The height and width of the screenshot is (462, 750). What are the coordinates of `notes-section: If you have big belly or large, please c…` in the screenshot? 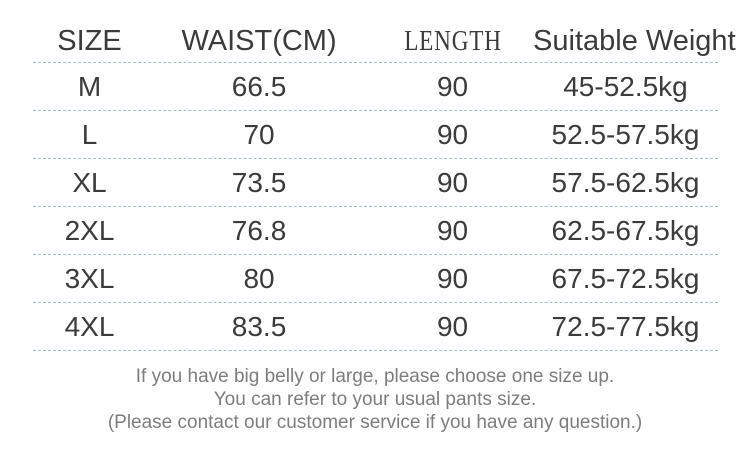 It's located at (375, 399).